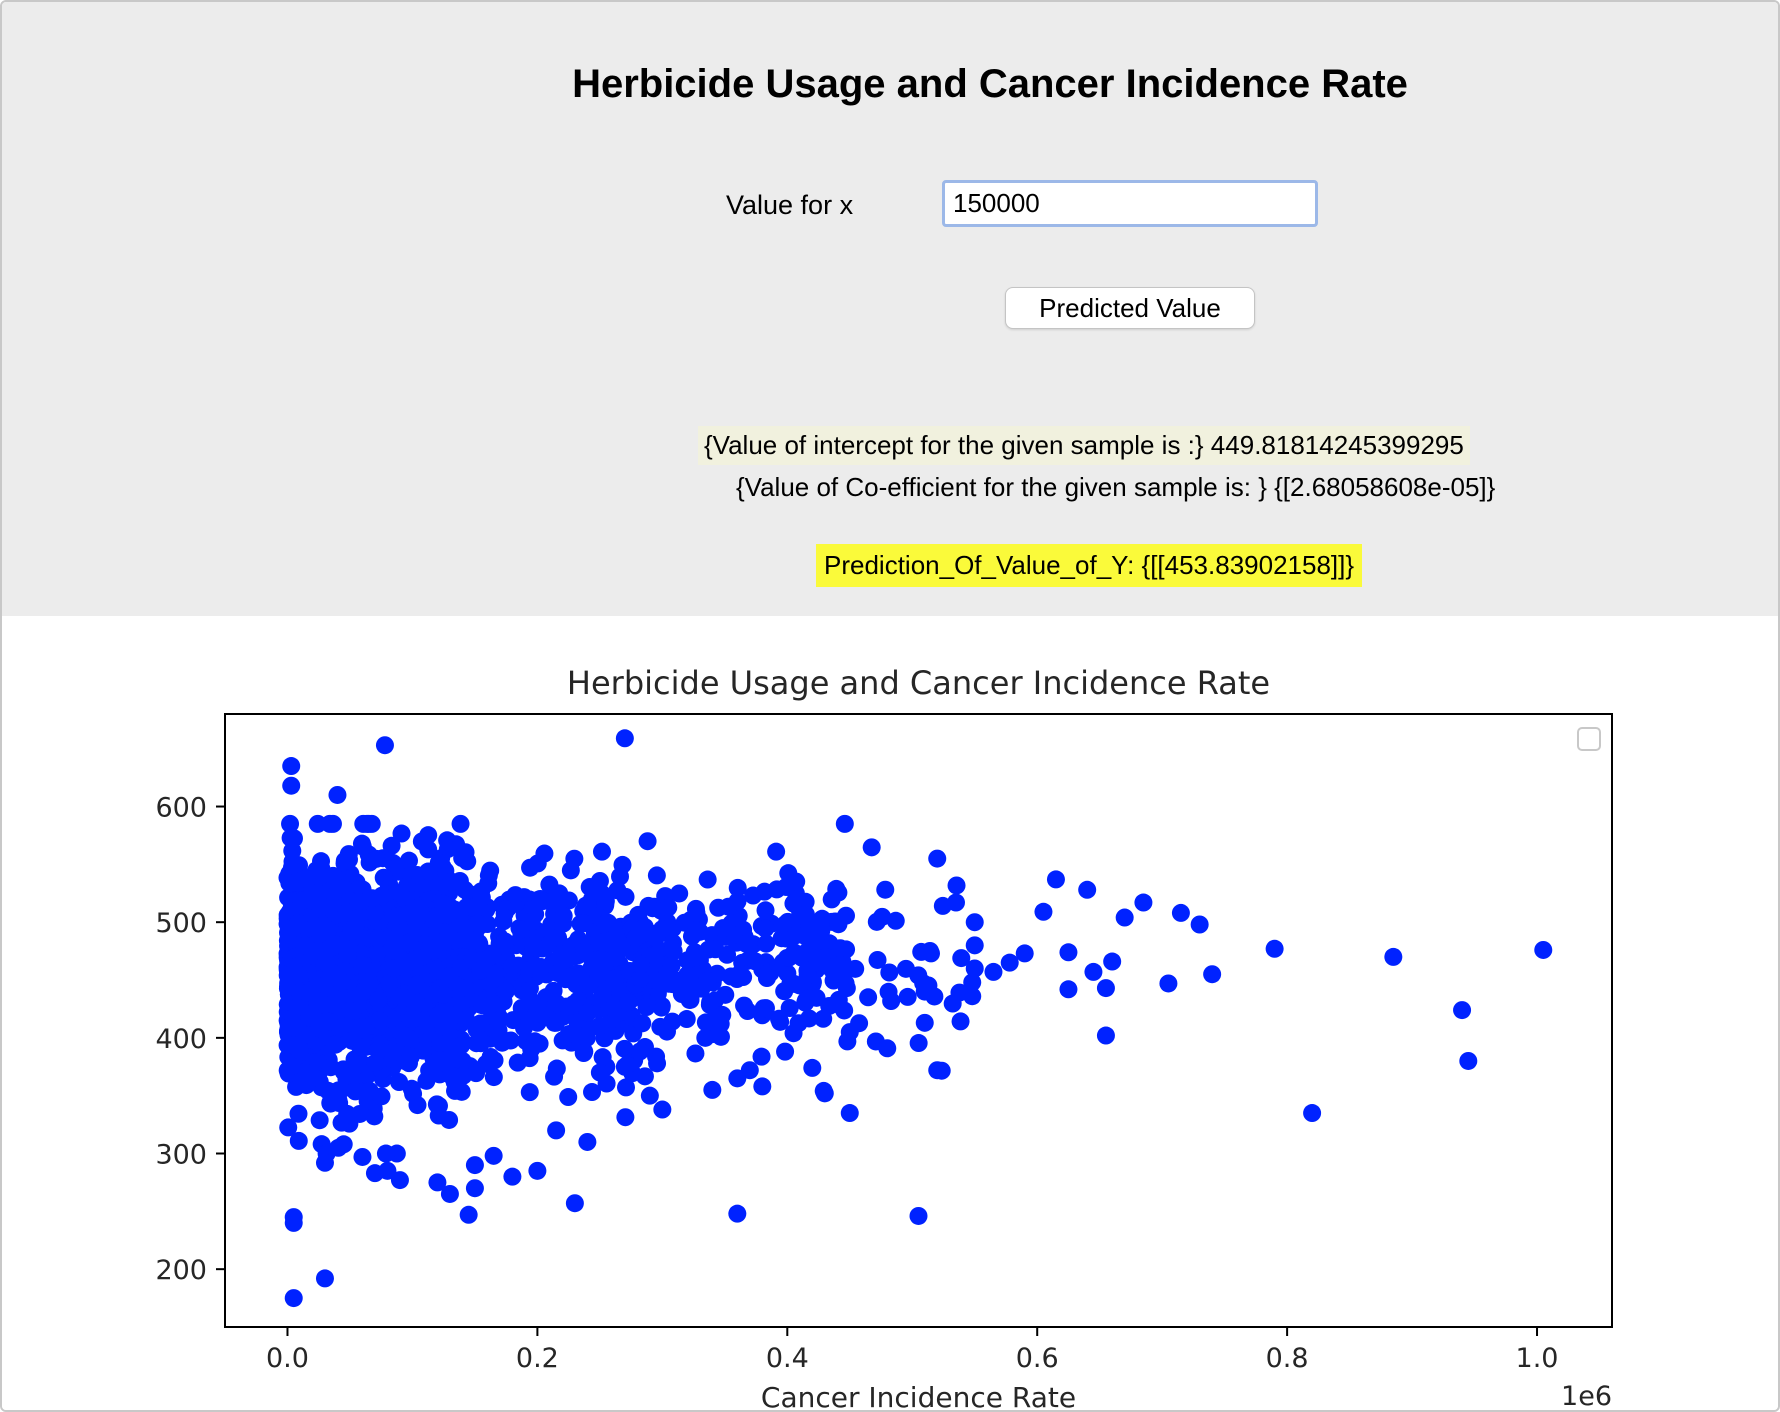 The height and width of the screenshot is (1412, 1780). What do you see at coordinates (1589, 739) in the screenshot?
I see `legend-box` at bounding box center [1589, 739].